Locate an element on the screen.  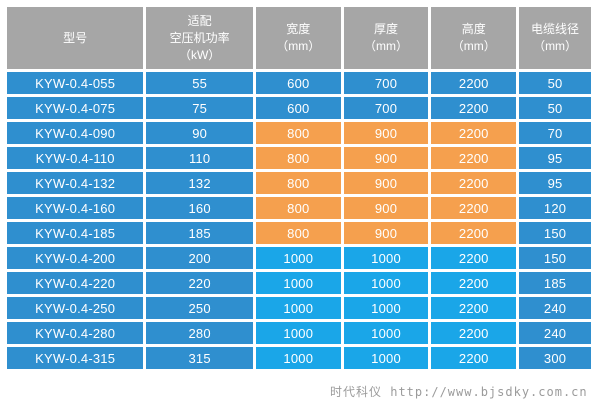
watermark: 时代科仪 http://www.bjsdky.com.cn is located at coordinates (459, 392).